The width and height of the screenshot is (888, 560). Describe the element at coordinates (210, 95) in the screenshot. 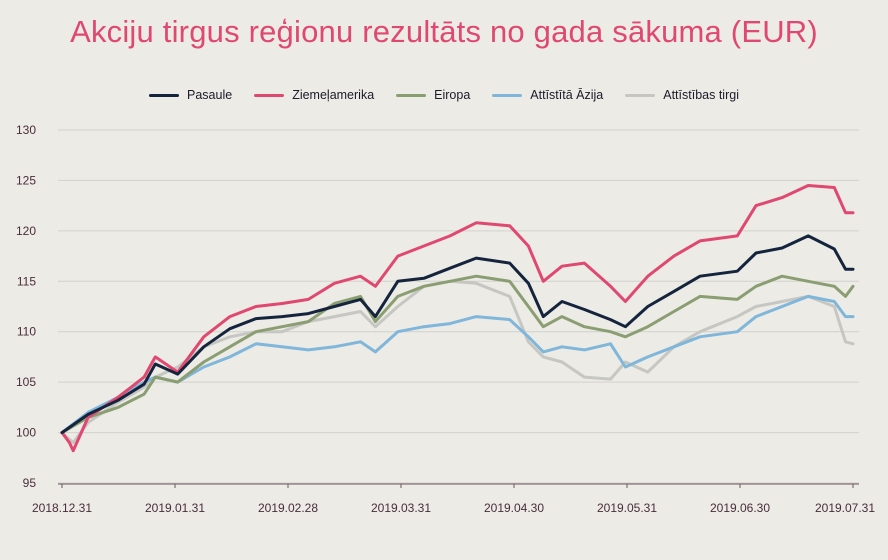

I see `legend-label: Pasaule` at that location.